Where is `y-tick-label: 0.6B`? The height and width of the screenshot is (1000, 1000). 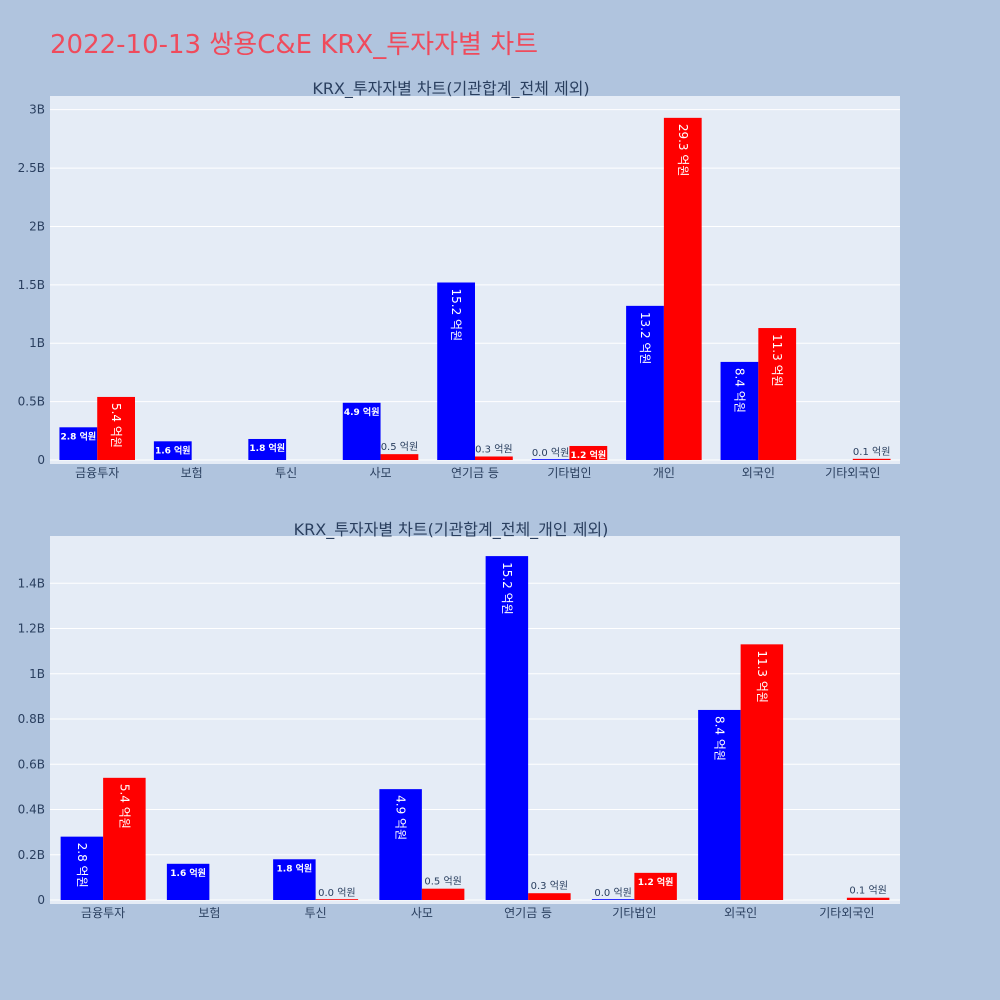 y-tick-label: 0.6B is located at coordinates (31, 764).